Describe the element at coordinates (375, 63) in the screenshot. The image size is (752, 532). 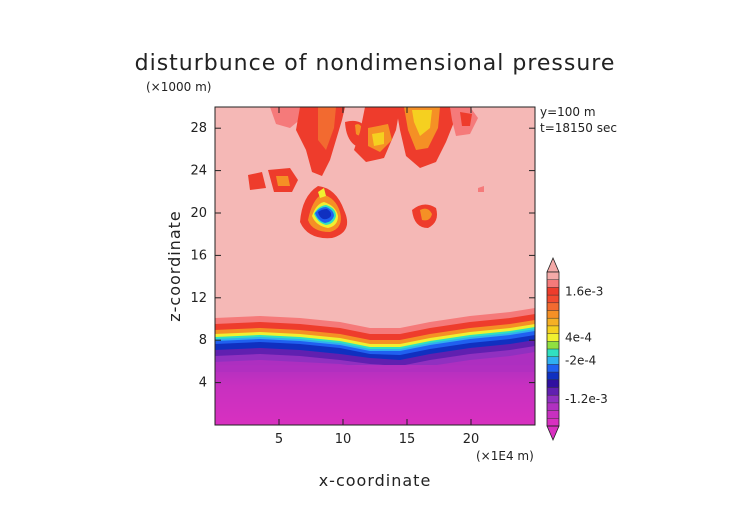
I see `chart-title: disturbunce of nondimensional pressure` at that location.